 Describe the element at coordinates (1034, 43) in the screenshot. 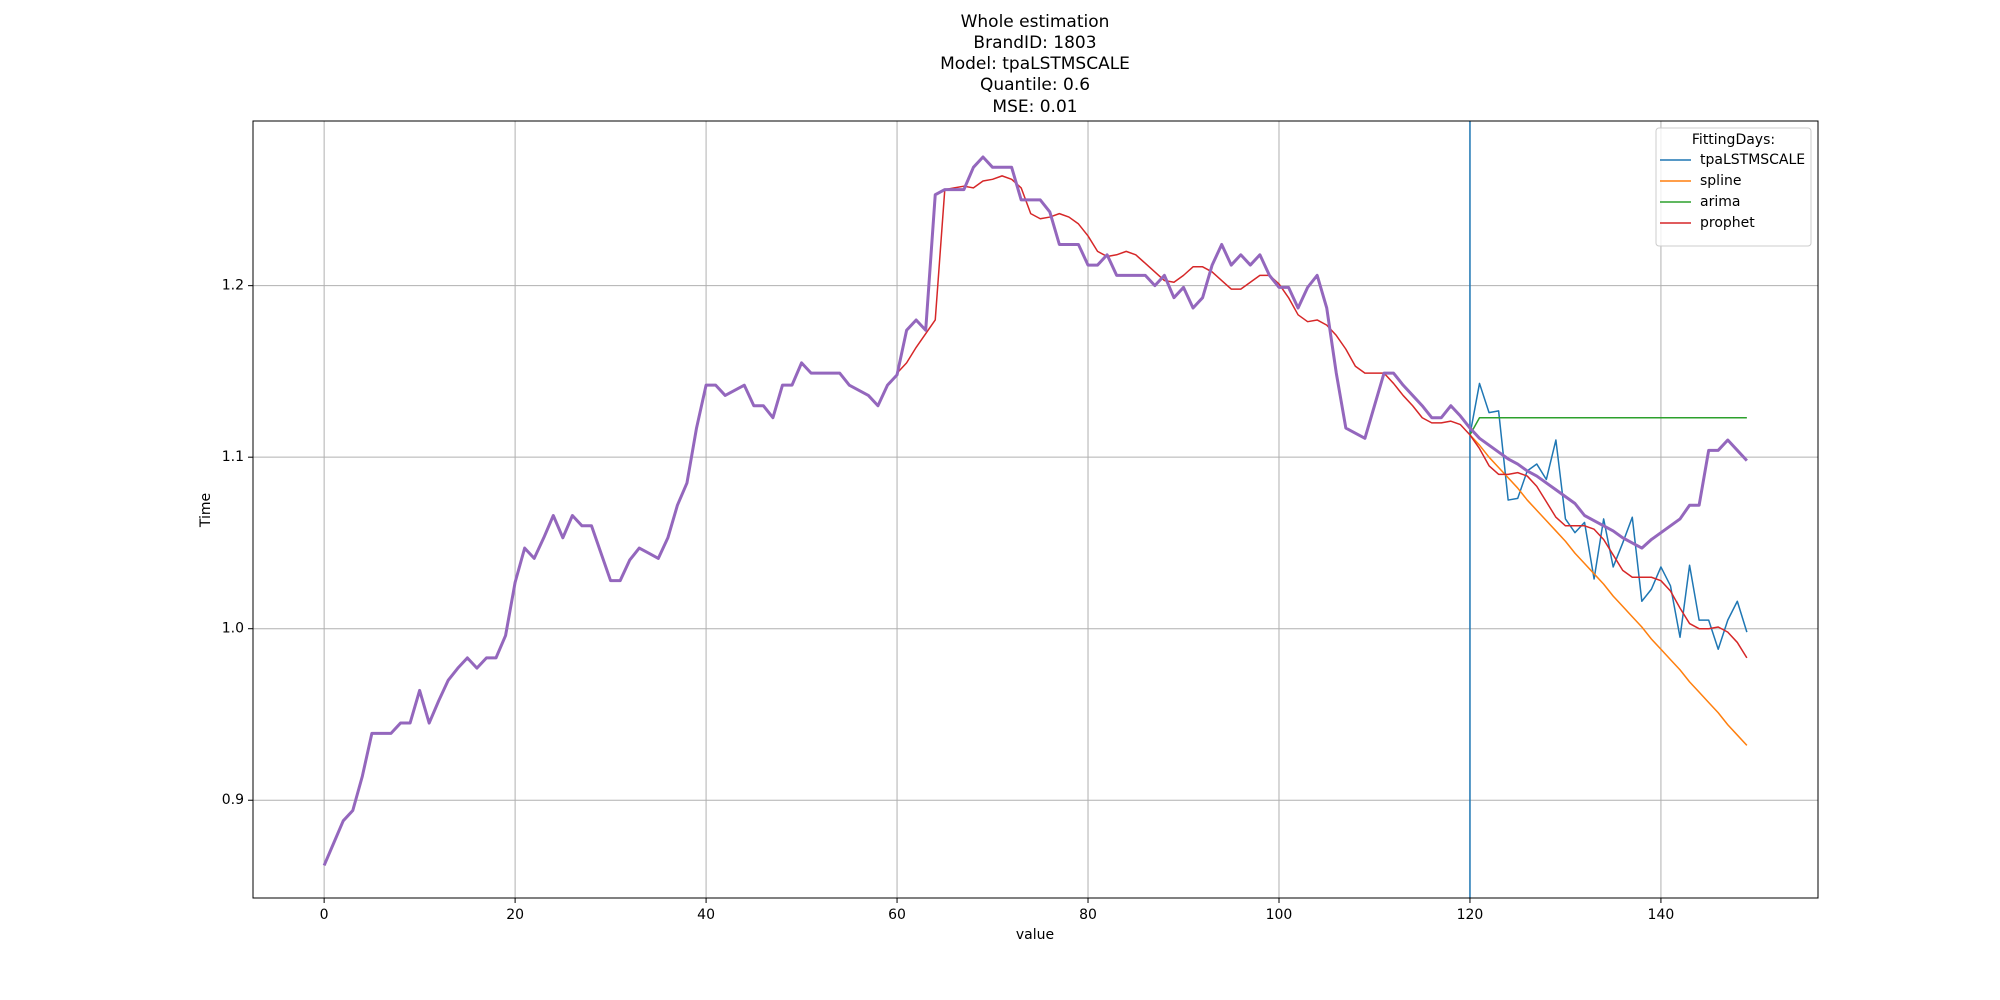

I see `chart-title: BrandID: 1803` at that location.